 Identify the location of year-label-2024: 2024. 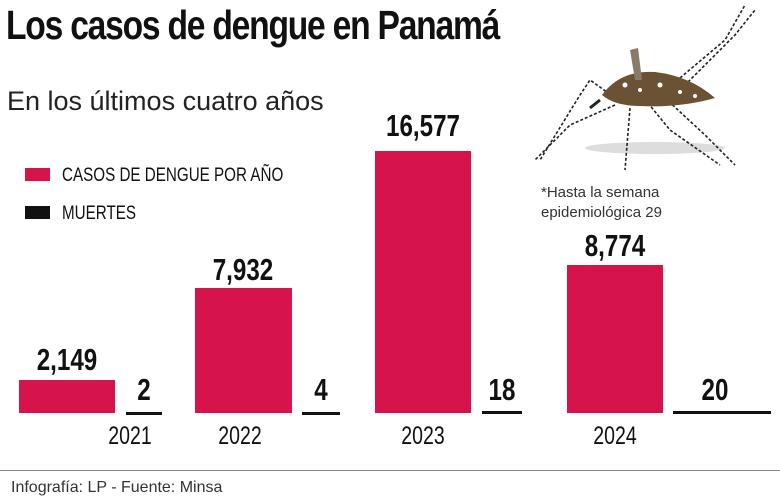
(615, 436).